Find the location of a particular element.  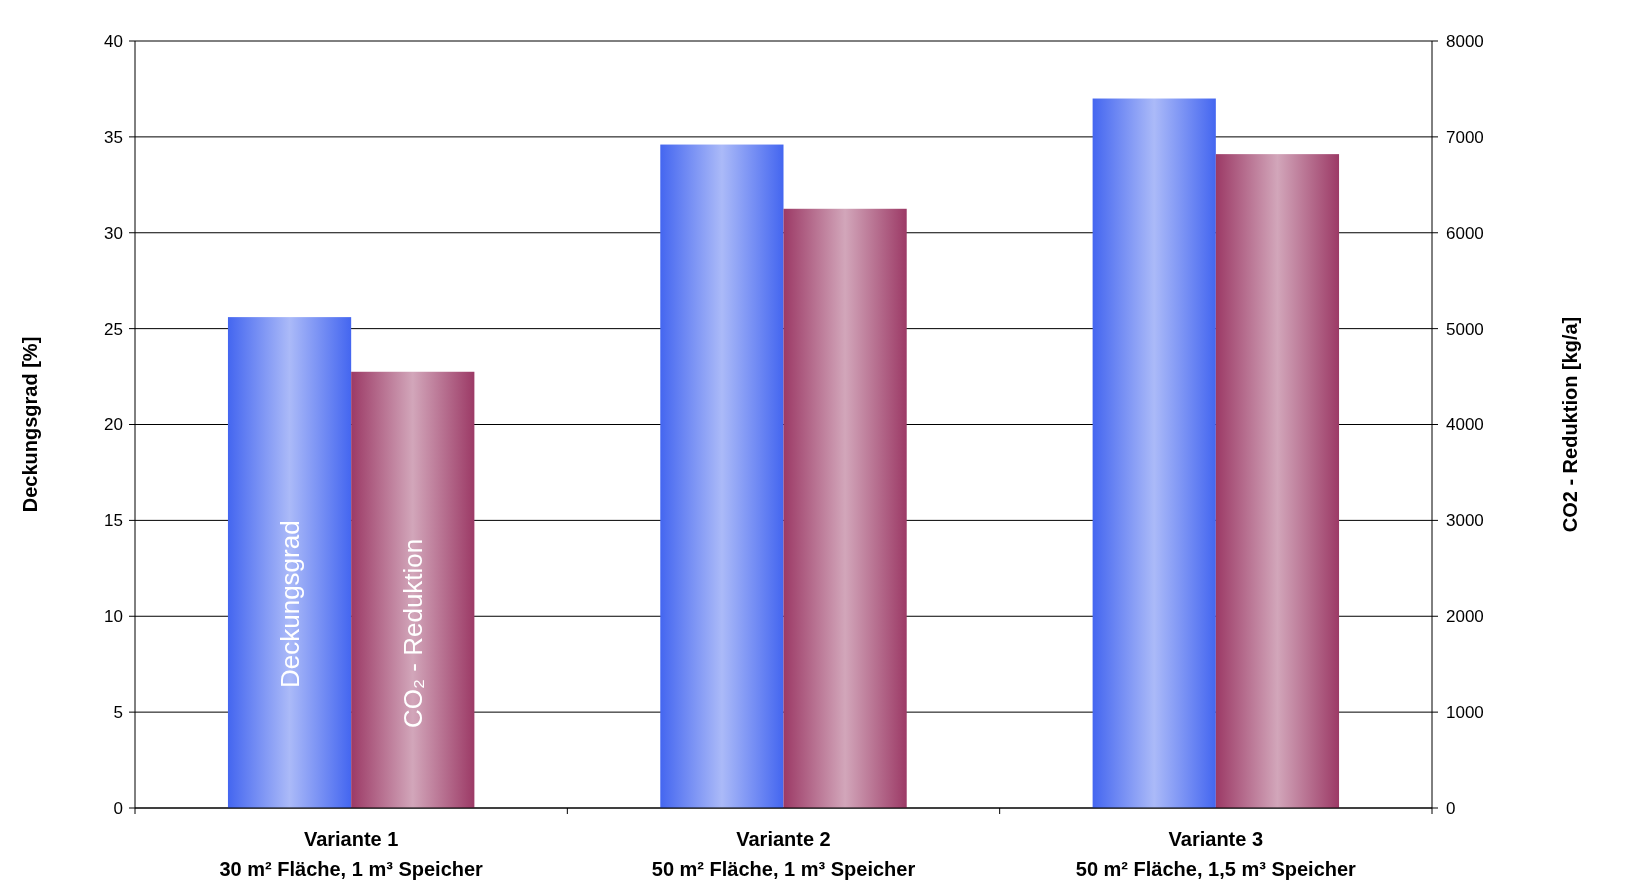

y-tick-label: 15 is located at coordinates (113, 521).